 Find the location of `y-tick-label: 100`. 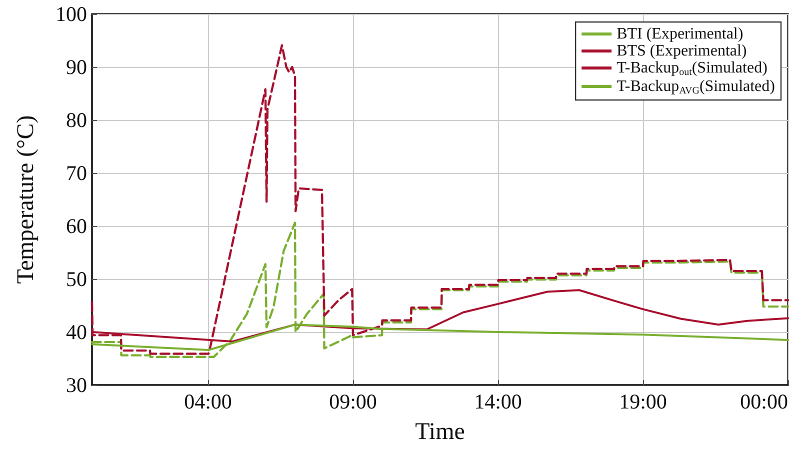

y-tick-label: 100 is located at coordinates (71, 14).